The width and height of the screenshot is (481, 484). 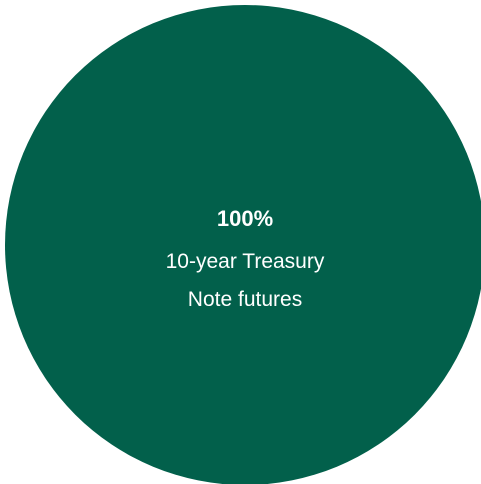 What do you see at coordinates (245, 299) in the screenshot?
I see `slice-name-line-2: Note futures` at bounding box center [245, 299].